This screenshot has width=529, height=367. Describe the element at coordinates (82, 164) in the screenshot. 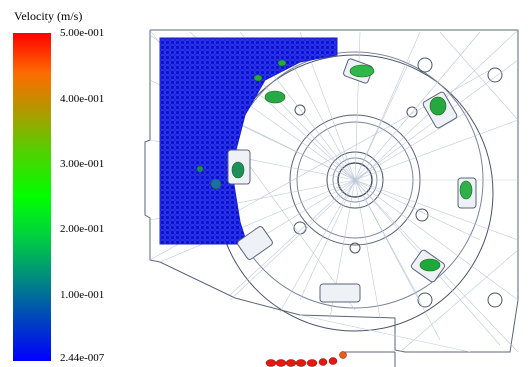

I see `legend-tick-3: 3.00e-001` at that location.